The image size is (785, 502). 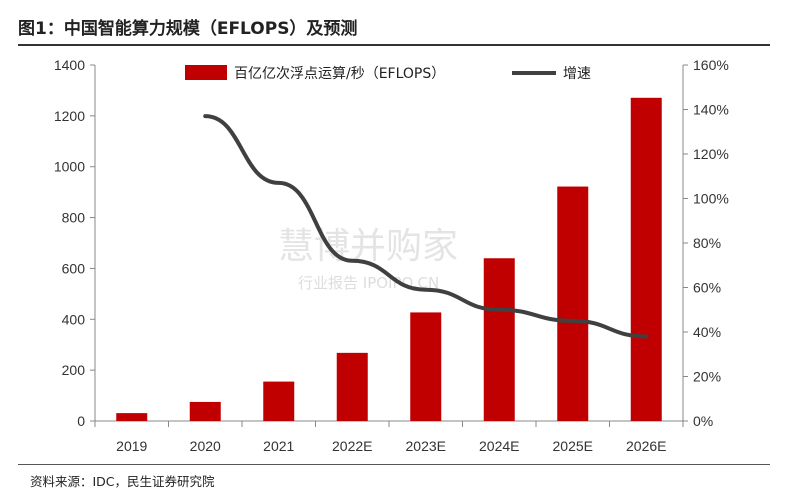 I want to click on right-tick-label: 140%, so click(x=711, y=110).